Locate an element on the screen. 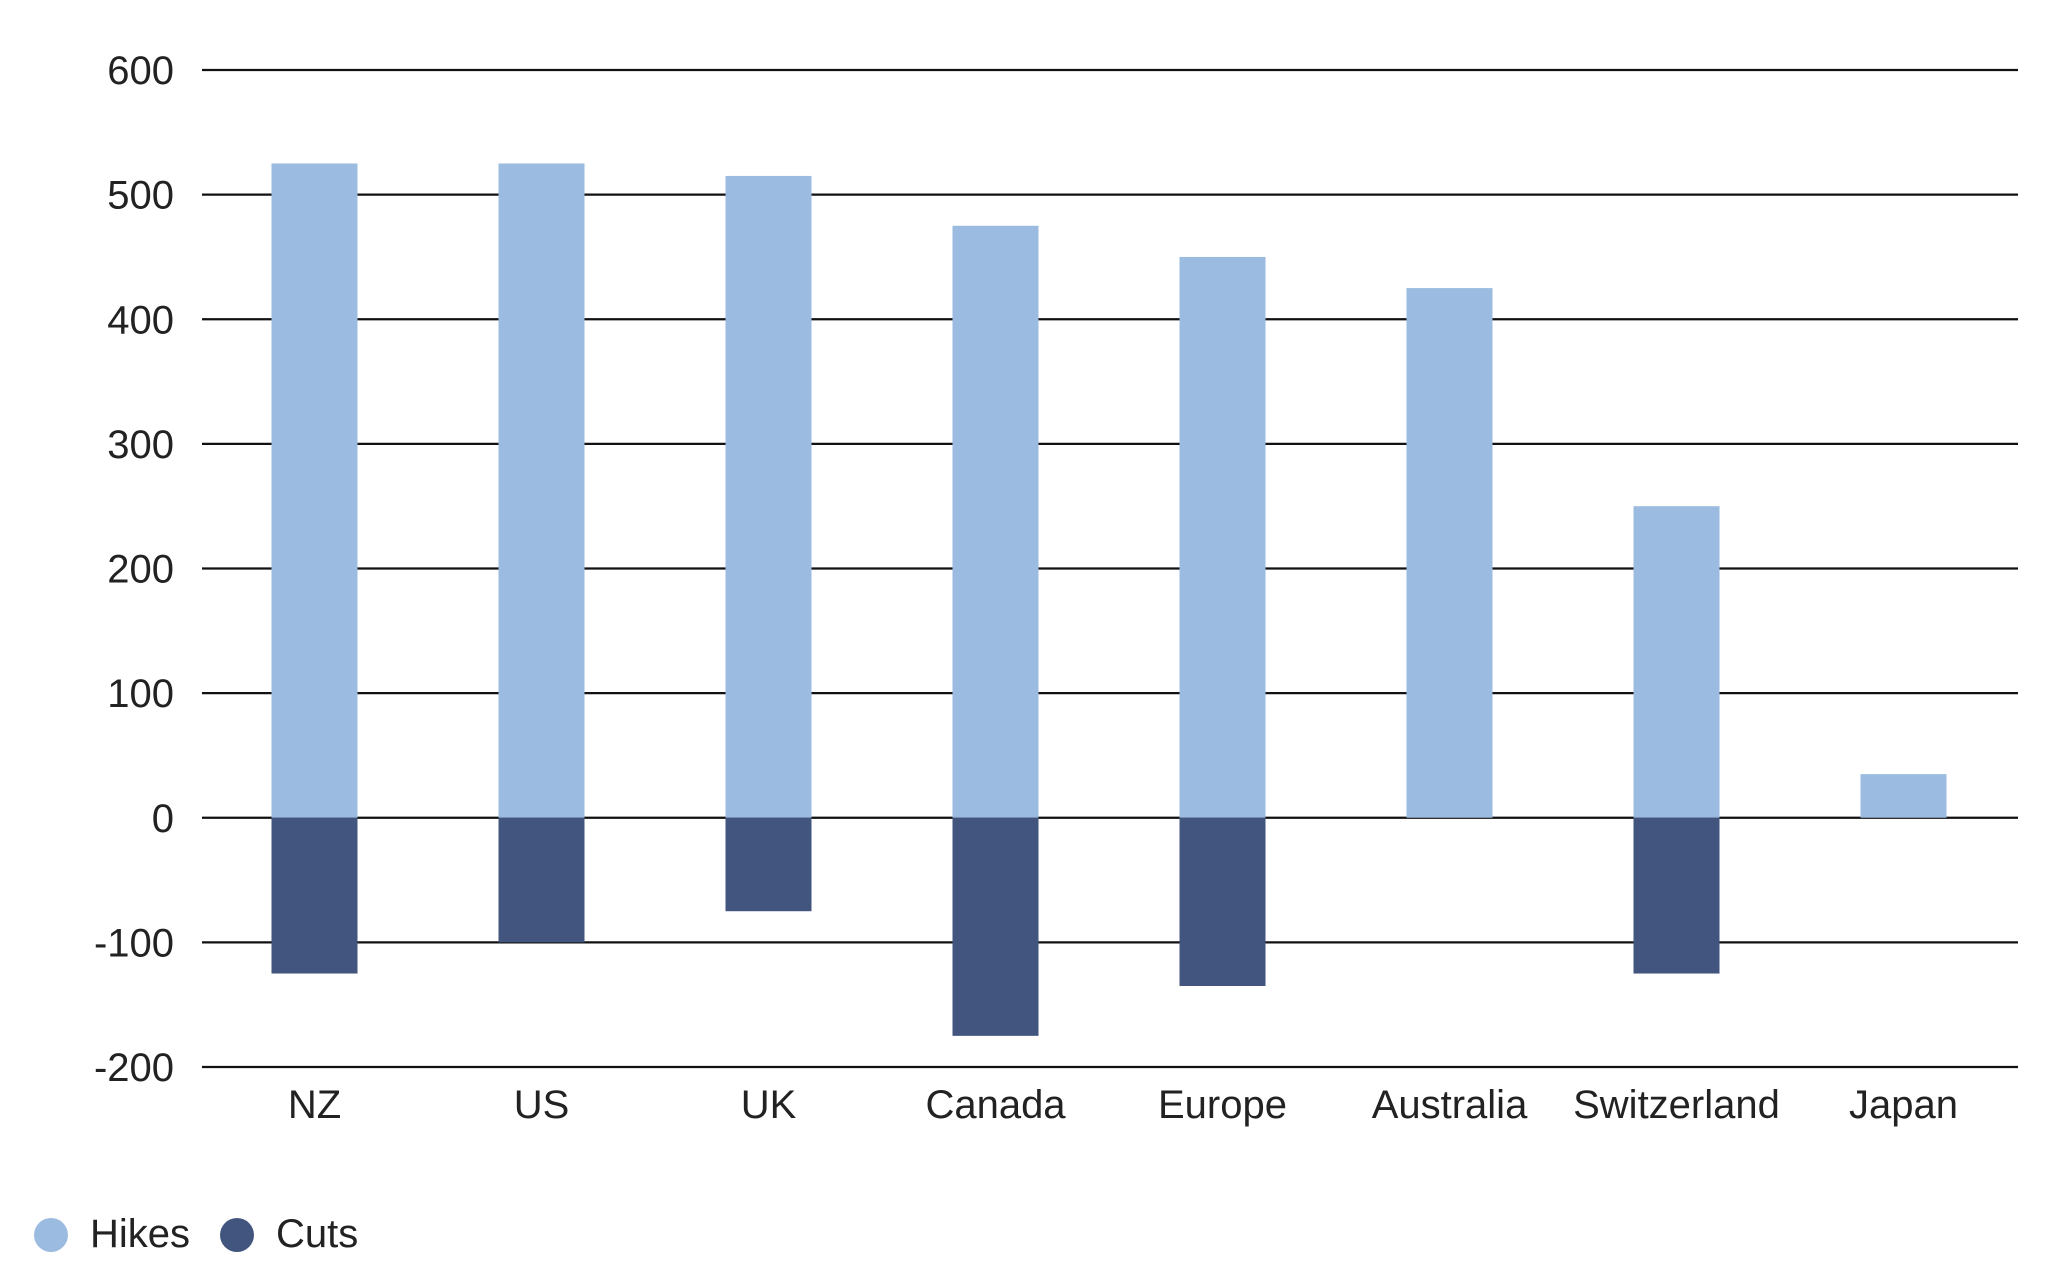 The width and height of the screenshot is (2066, 1276). legend-item-cuts: Cuts is located at coordinates (289, 1234).